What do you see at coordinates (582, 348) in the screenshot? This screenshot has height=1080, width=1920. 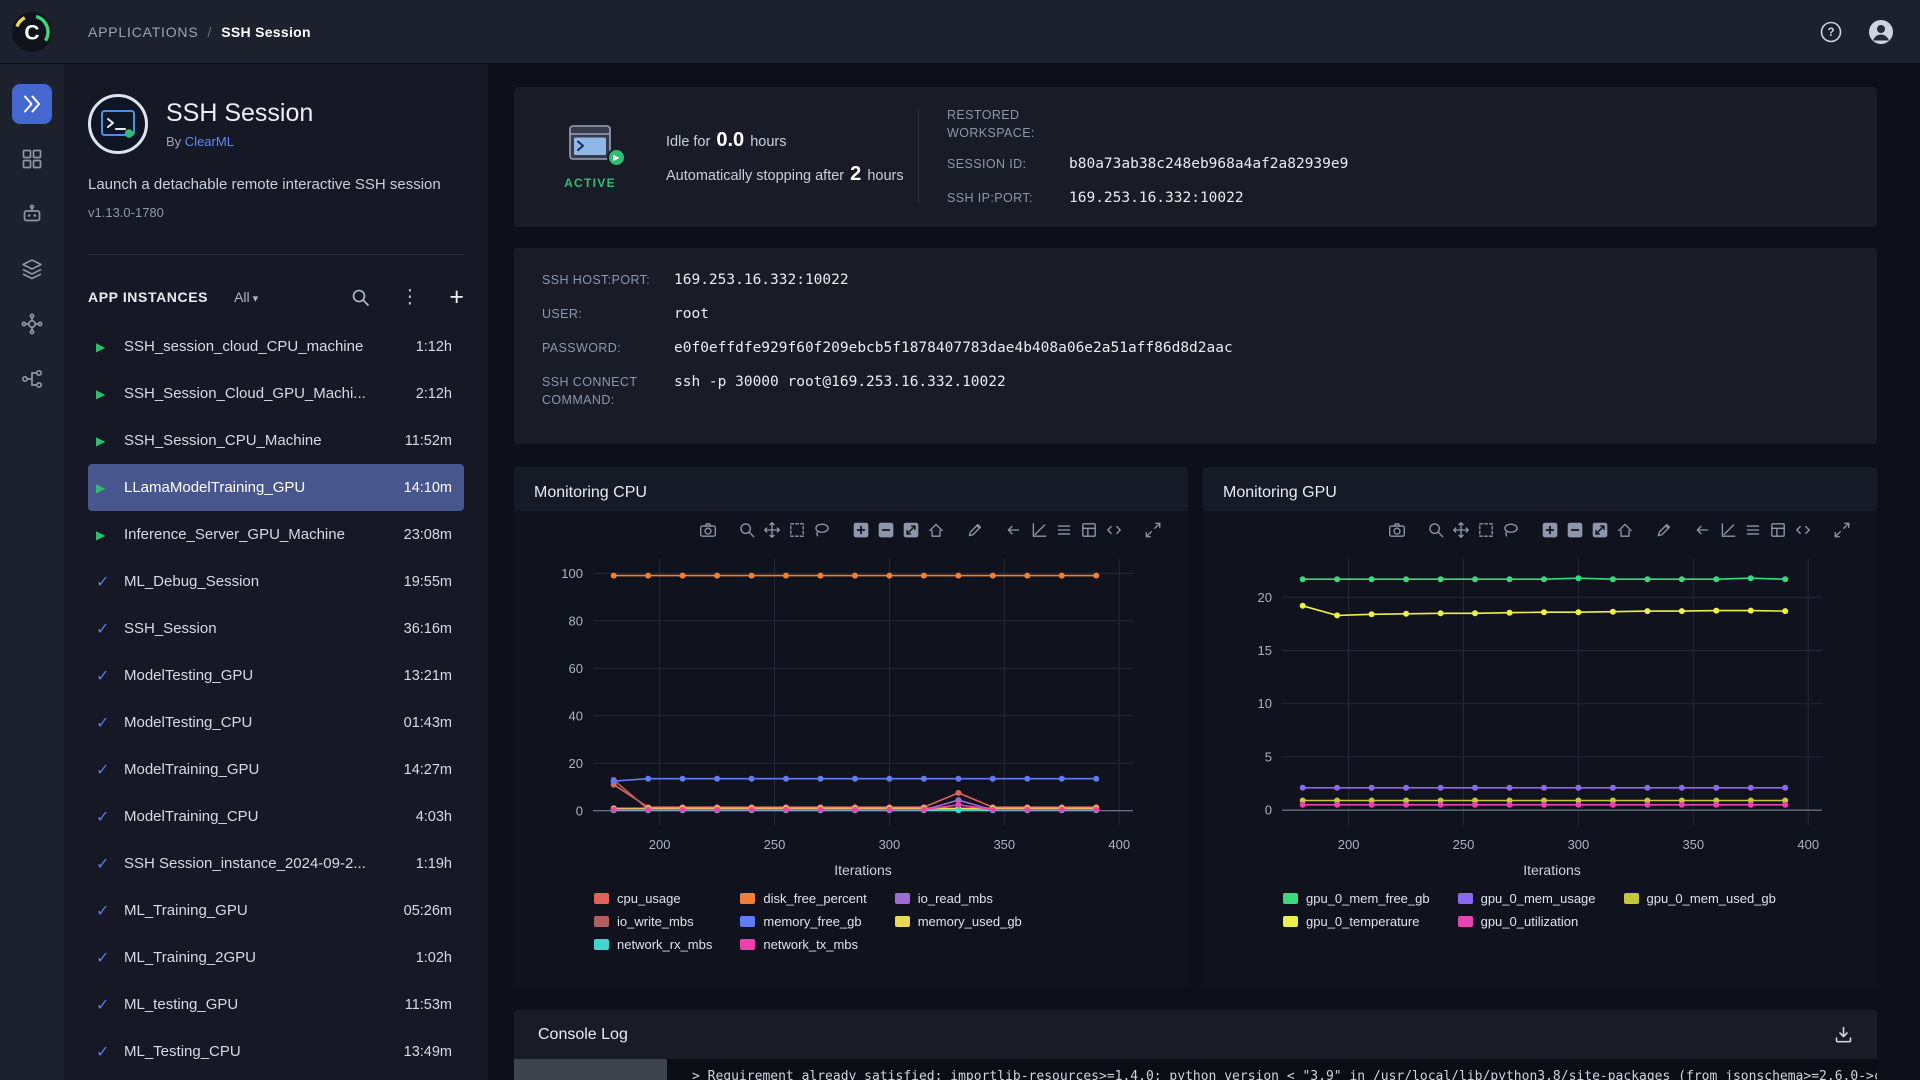 I see `field-label: PASSWORD:` at bounding box center [582, 348].